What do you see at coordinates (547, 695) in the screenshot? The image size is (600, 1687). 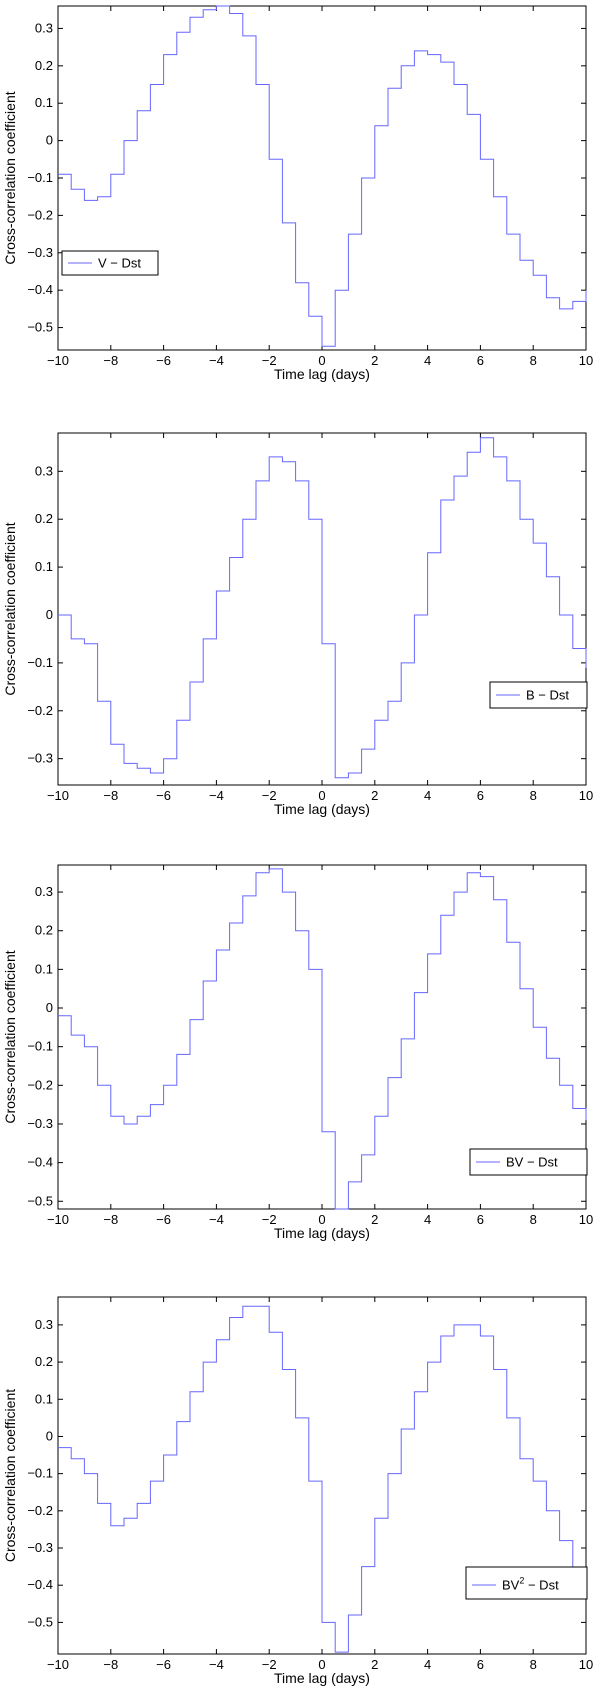 I see `legend-label: B − Dst` at bounding box center [547, 695].